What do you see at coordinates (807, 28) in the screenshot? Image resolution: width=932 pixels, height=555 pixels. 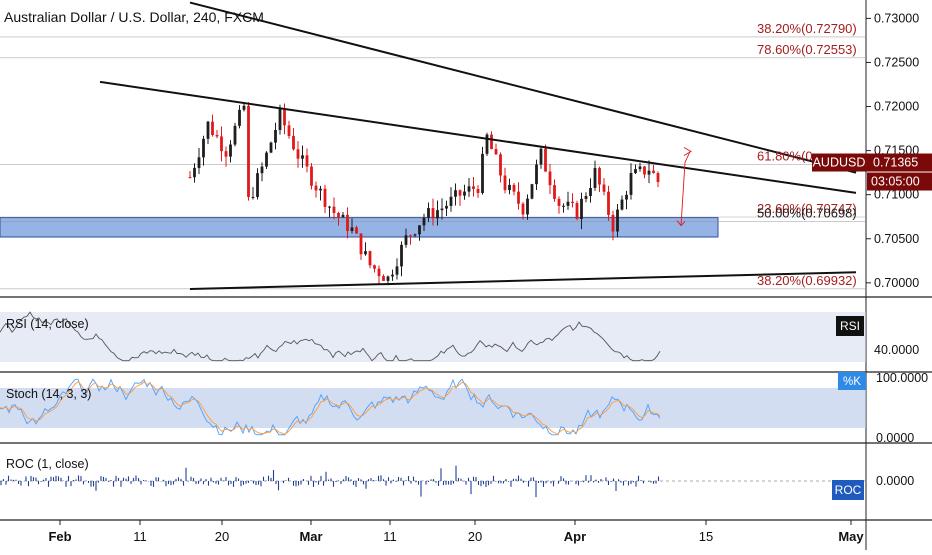 I see `fib-label: 38.20%(0.72790)` at bounding box center [807, 28].